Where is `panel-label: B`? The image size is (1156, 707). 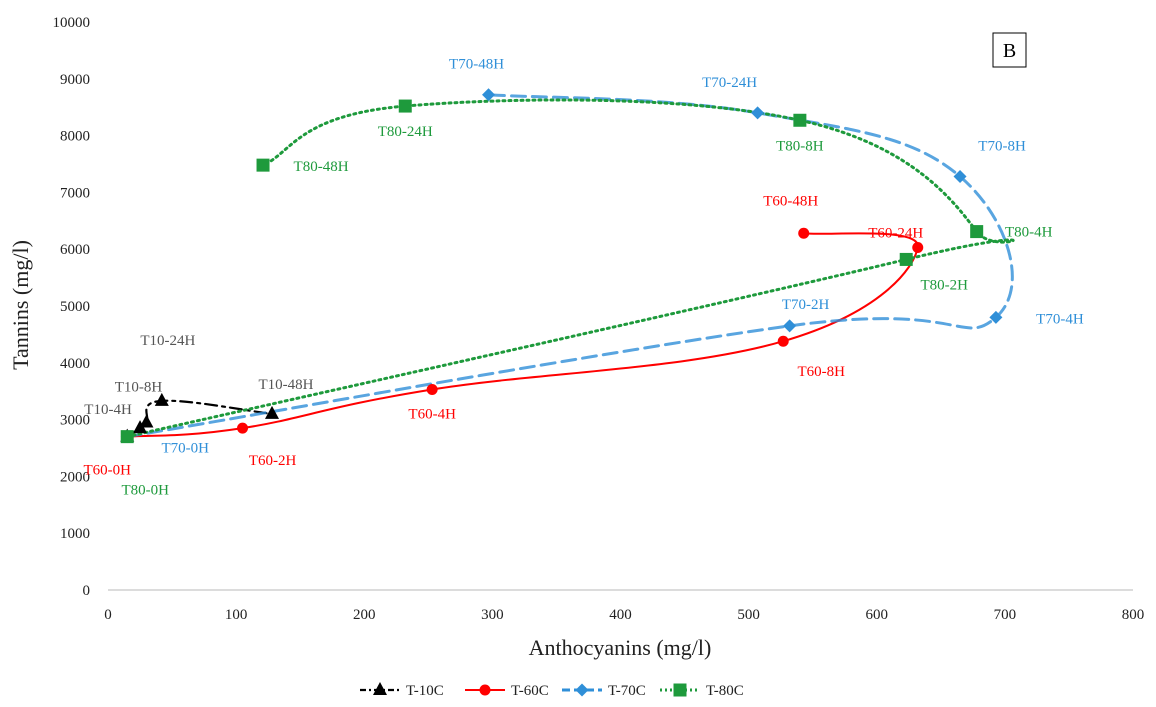
panel-label: B is located at coordinates (1009, 51).